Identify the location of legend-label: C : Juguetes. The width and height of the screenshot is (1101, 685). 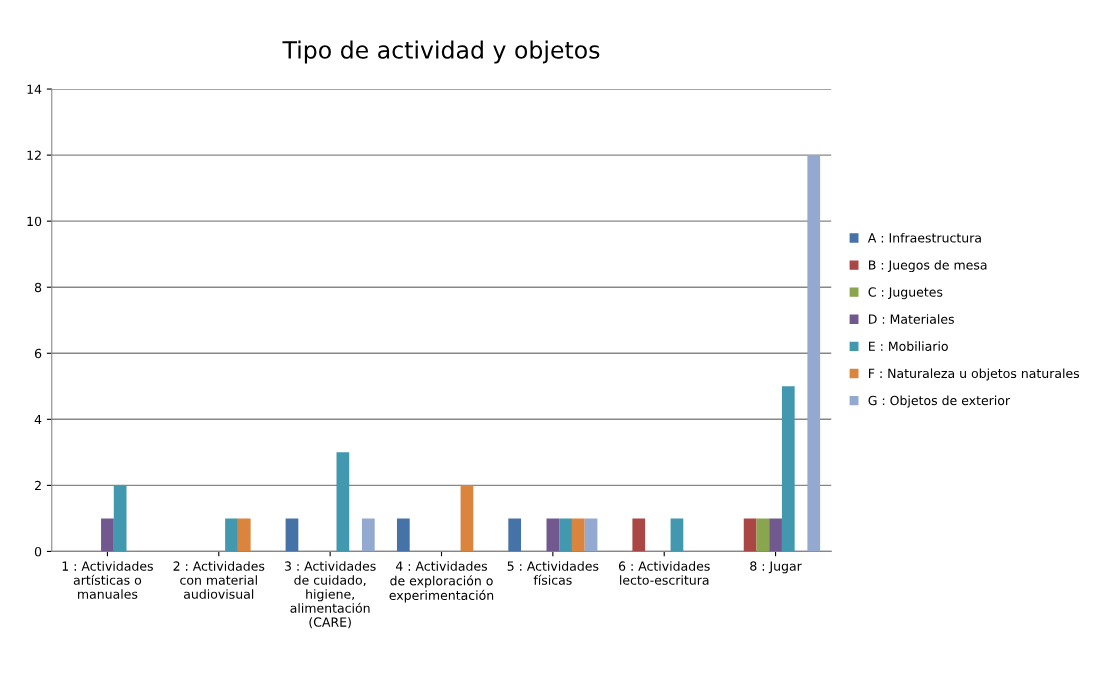
(905, 293).